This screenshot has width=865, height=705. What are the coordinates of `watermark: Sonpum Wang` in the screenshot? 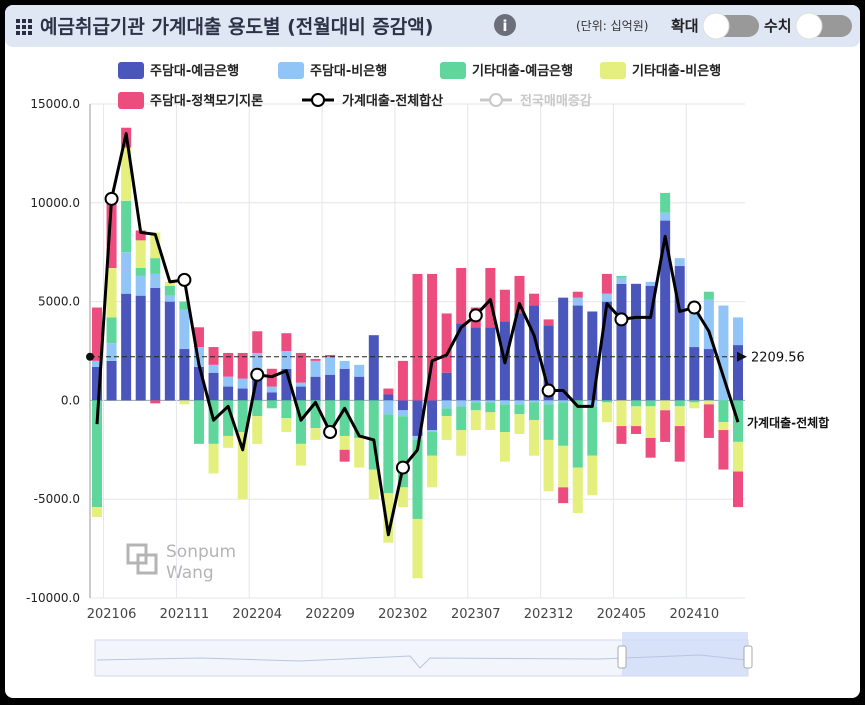 It's located at (181, 562).